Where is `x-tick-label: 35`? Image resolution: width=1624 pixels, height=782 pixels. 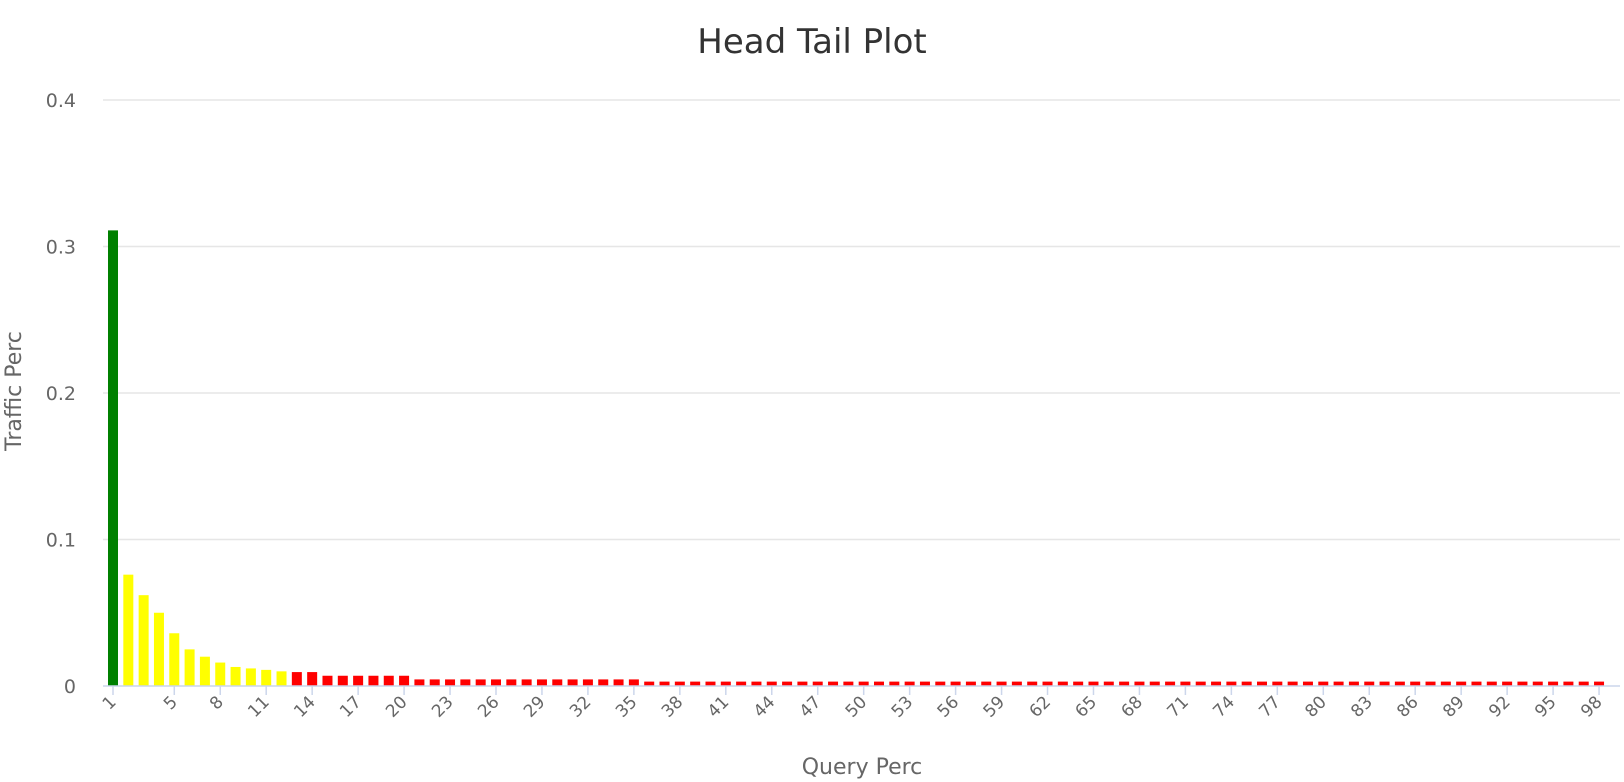
x-tick-label: 35 is located at coordinates (626, 706).